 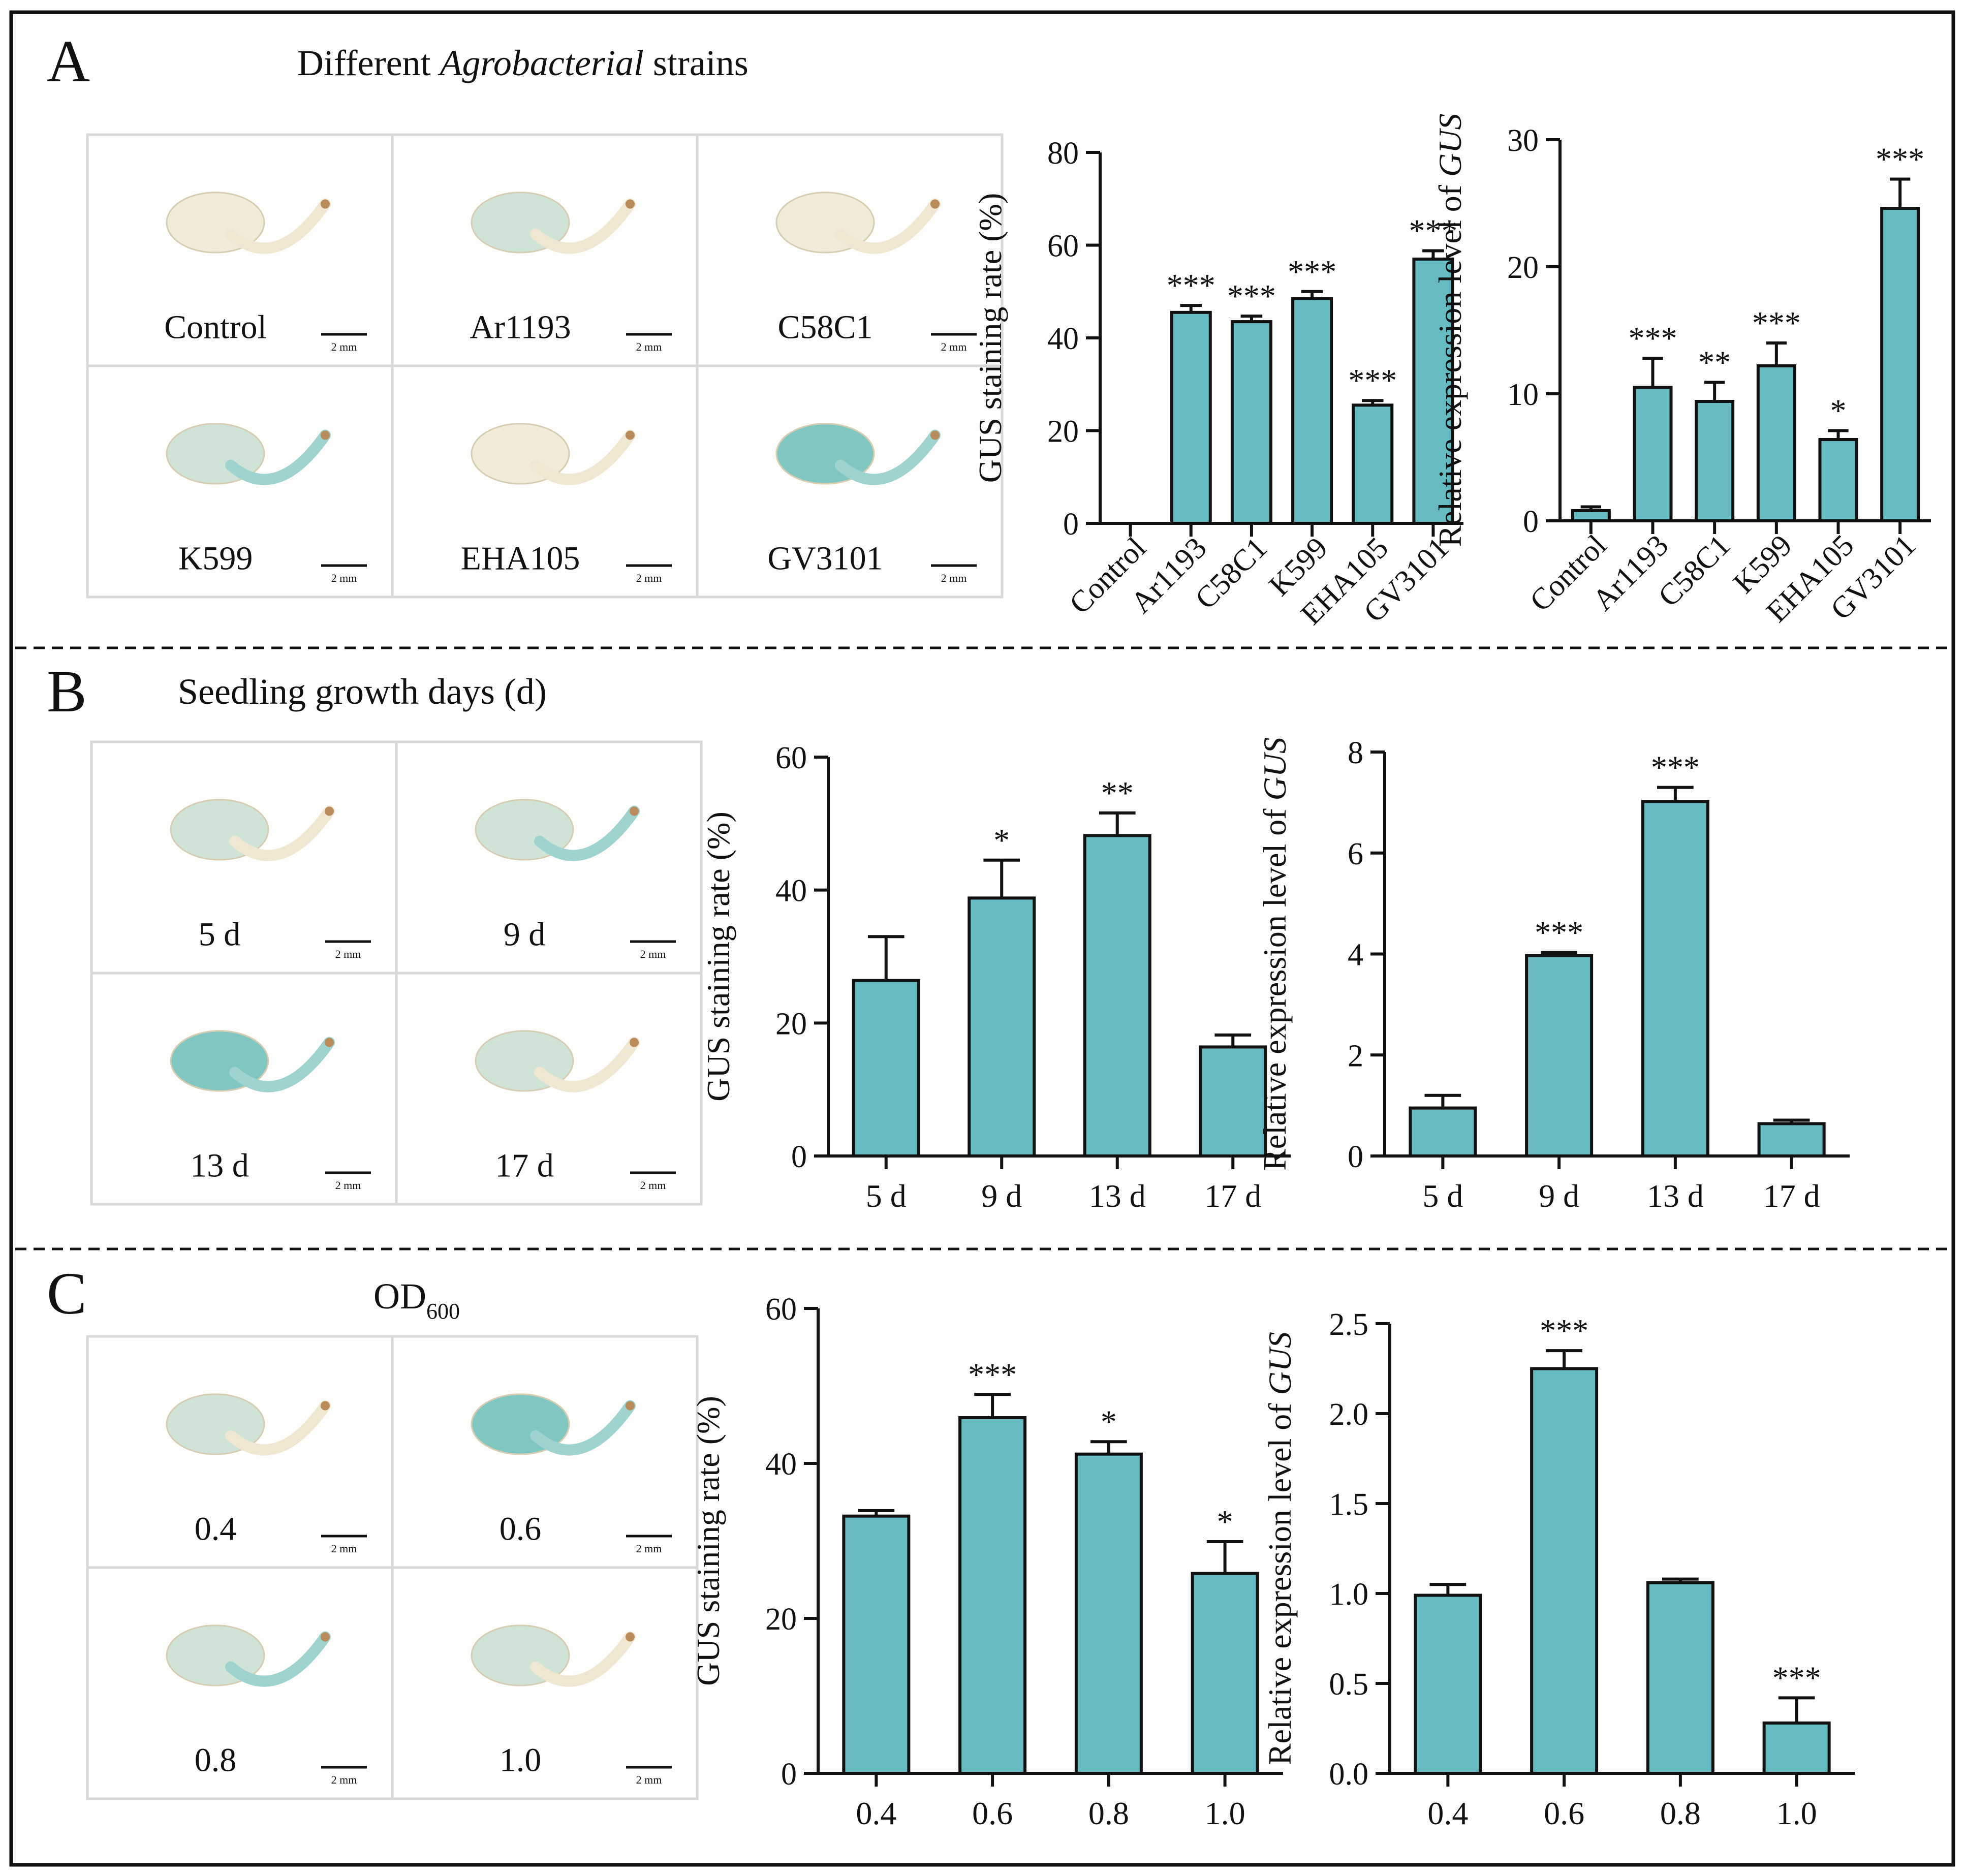 What do you see at coordinates (1349, 1774) in the screenshot?
I see `y-tick-label: 0.0` at bounding box center [1349, 1774].